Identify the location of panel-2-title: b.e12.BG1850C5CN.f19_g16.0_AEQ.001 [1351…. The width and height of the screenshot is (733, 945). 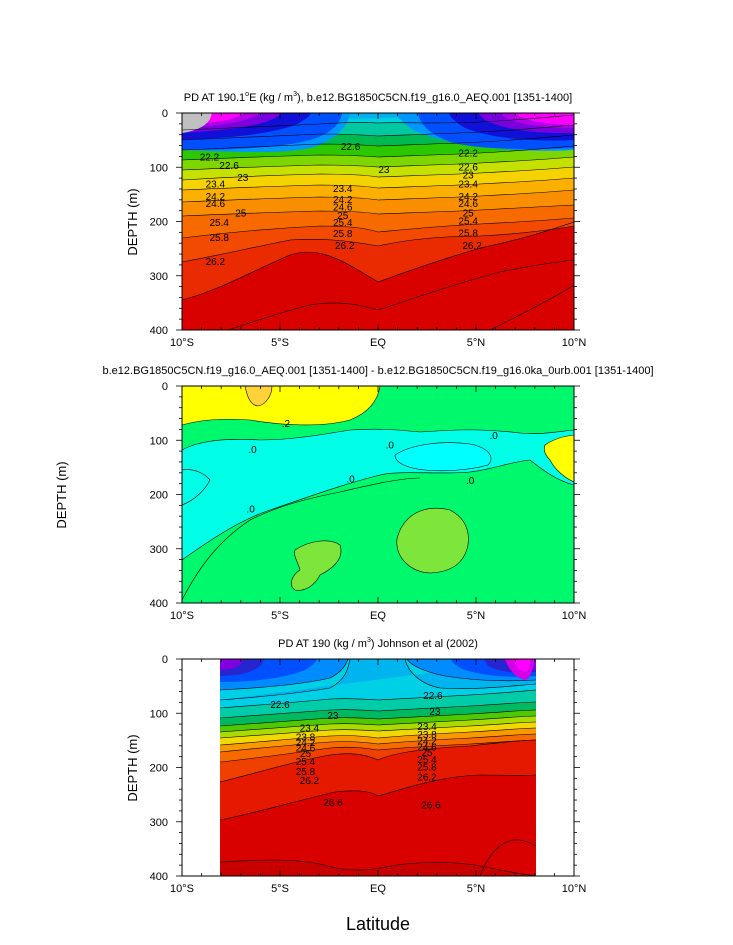
(377, 371).